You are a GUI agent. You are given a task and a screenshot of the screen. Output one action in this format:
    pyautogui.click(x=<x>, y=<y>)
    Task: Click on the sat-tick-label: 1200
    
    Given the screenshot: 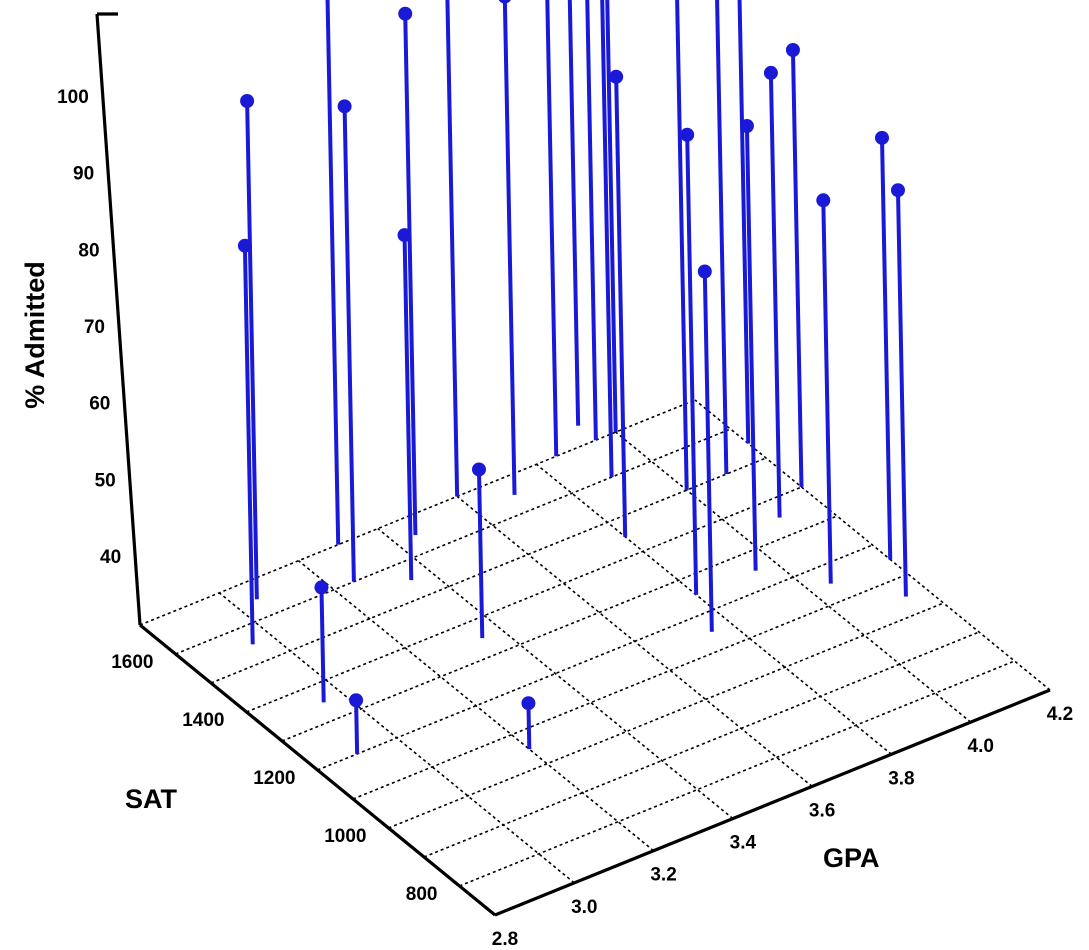 What is the action you would take?
    pyautogui.click(x=274, y=778)
    